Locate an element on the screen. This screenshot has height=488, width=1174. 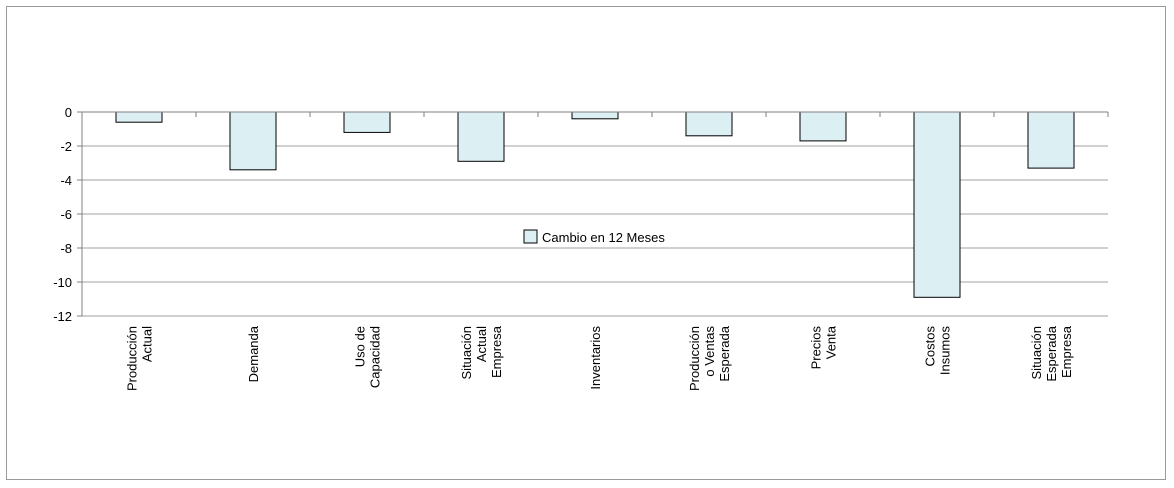
category-label-line: Inventarios is located at coordinates (595, 358).